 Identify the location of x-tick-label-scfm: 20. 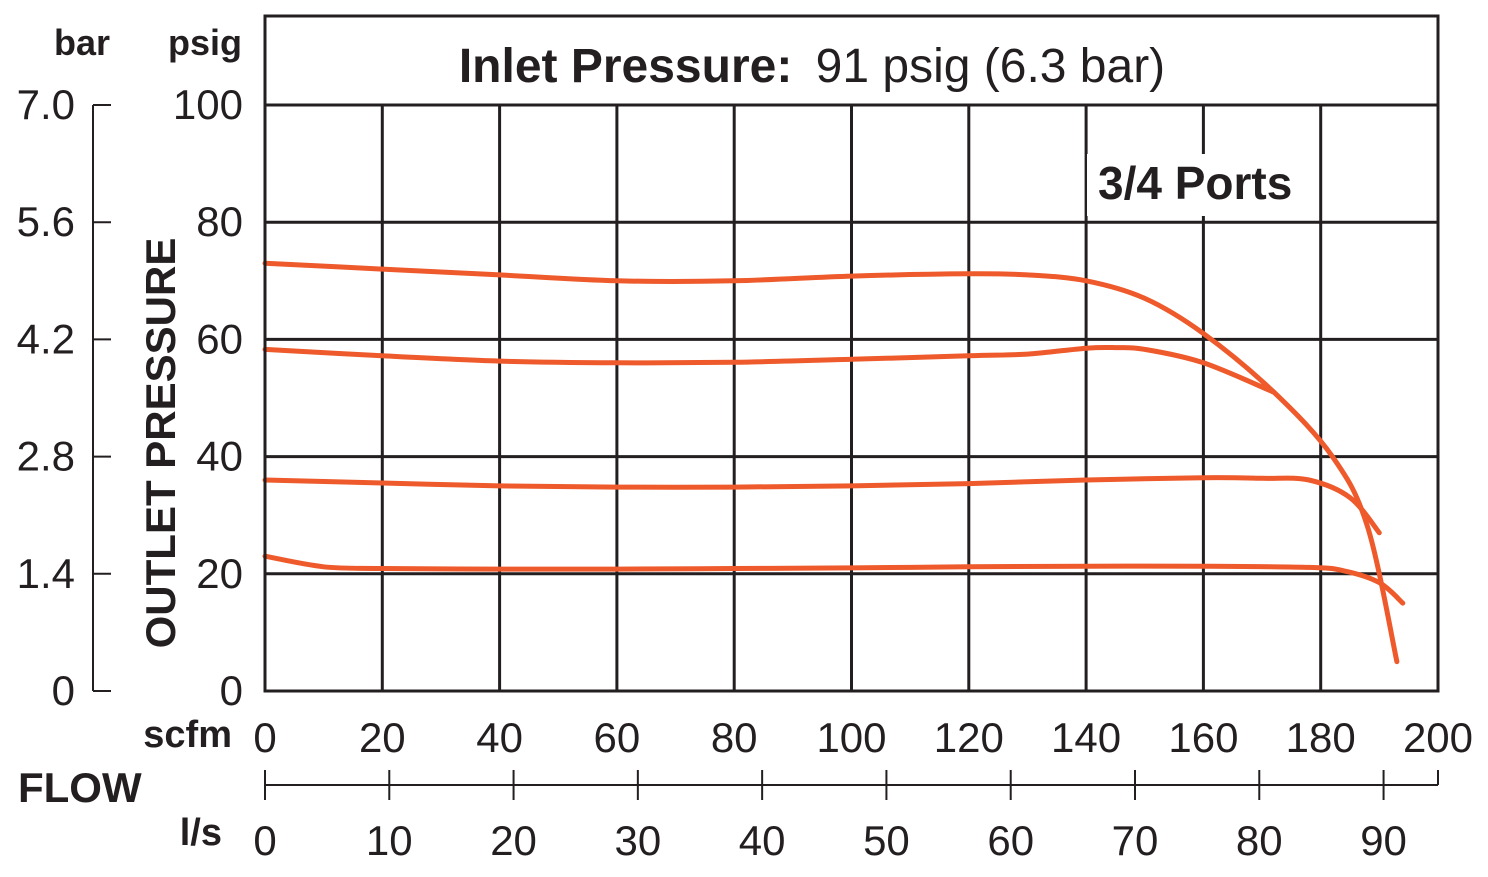
(382, 737).